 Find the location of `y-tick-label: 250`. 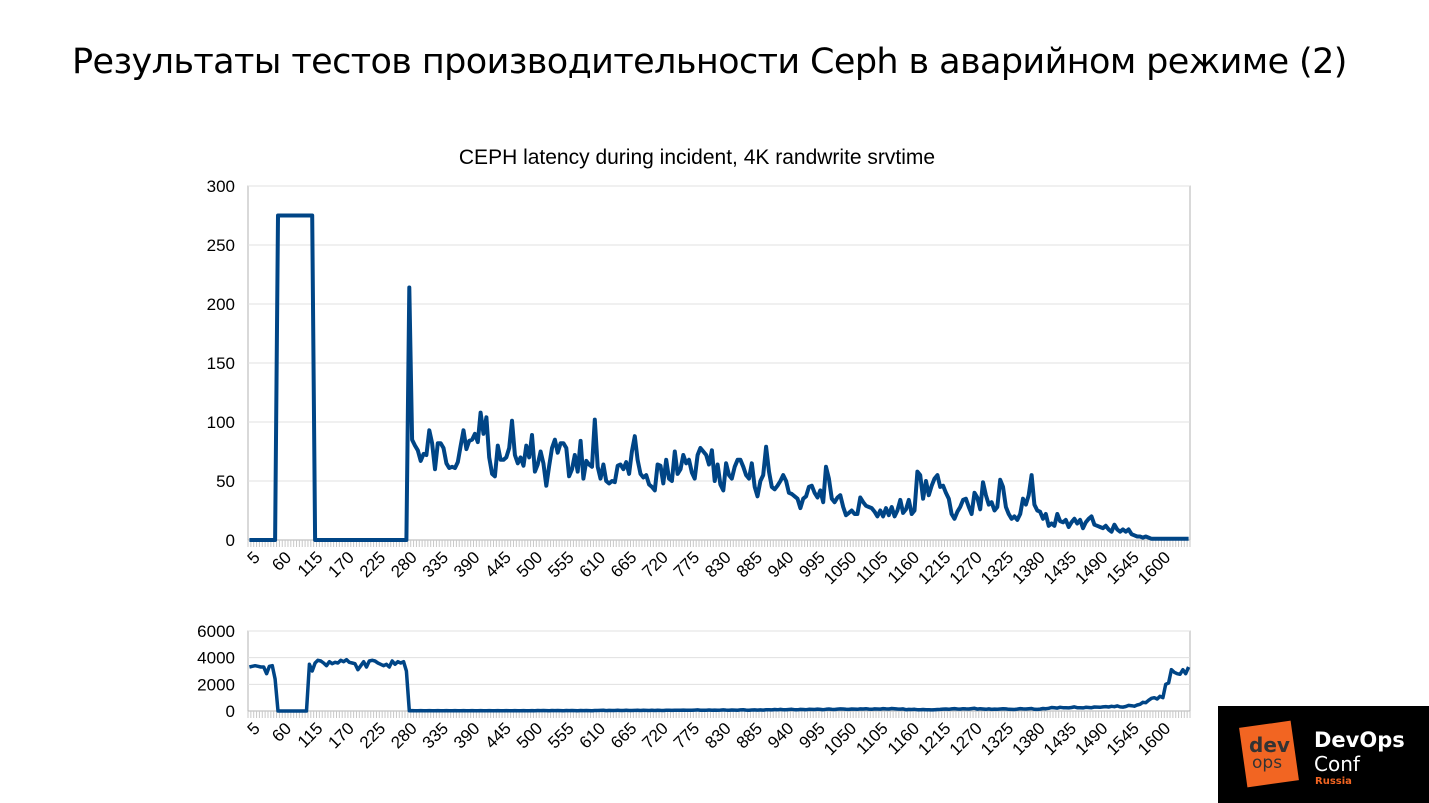

y-tick-label: 250 is located at coordinates (221, 245).